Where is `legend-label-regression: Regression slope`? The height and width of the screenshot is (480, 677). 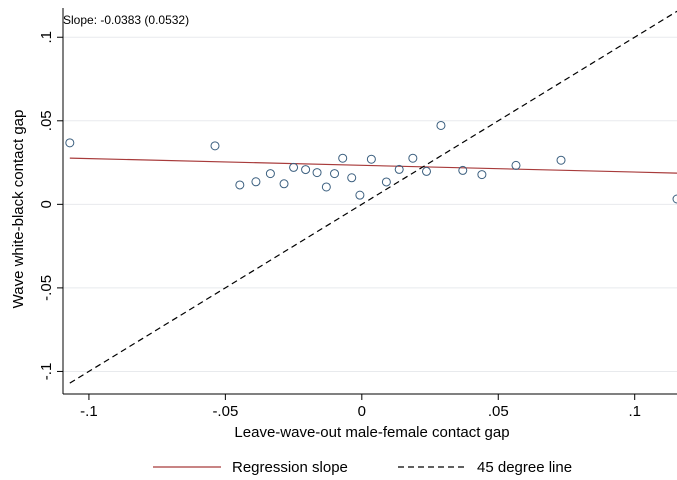 legend-label-regression: Regression slope is located at coordinates (290, 467).